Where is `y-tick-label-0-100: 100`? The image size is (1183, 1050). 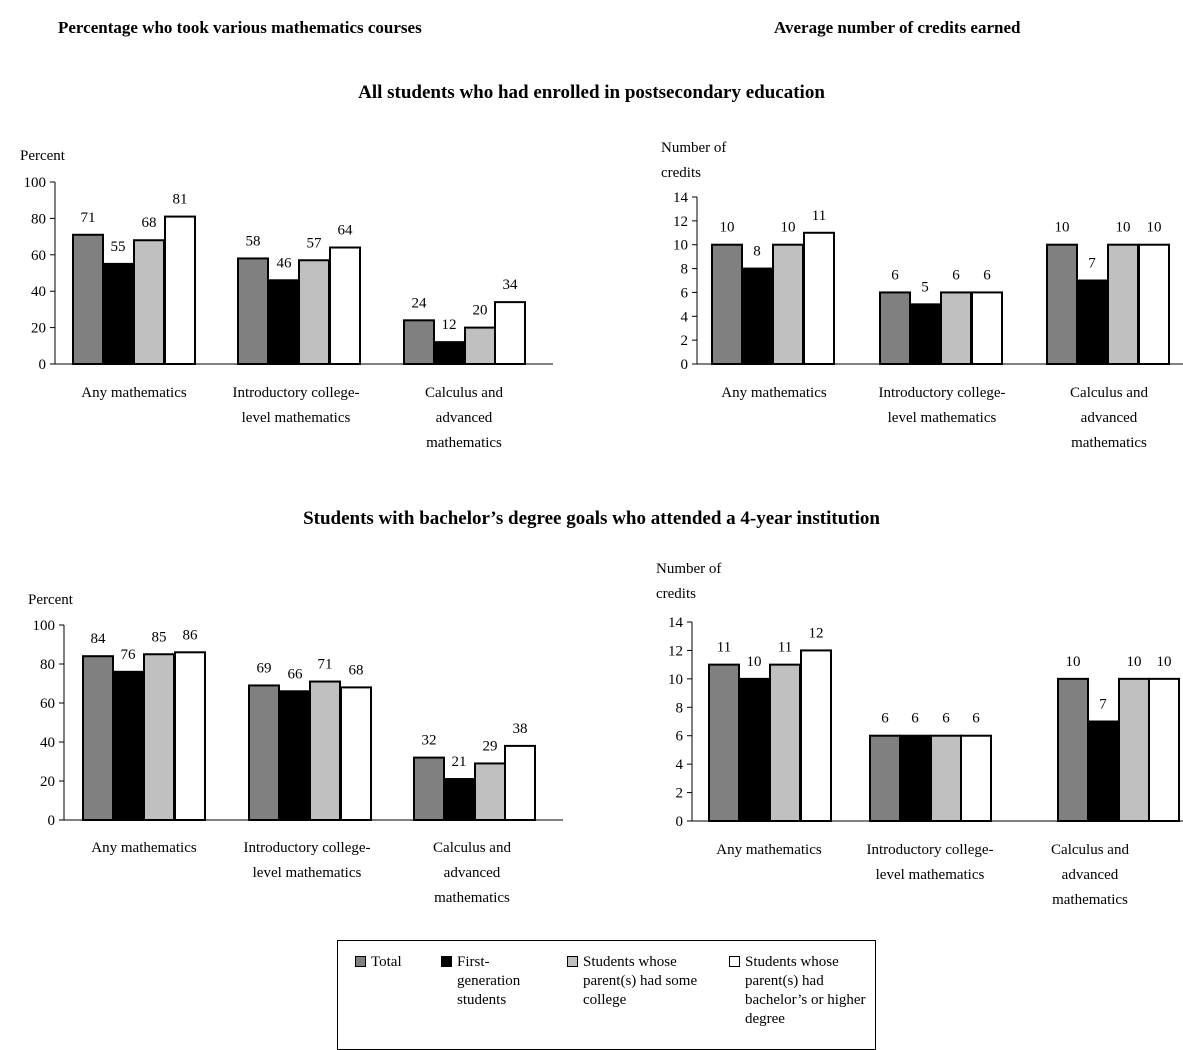 y-tick-label-0-100: 100 is located at coordinates (35, 183).